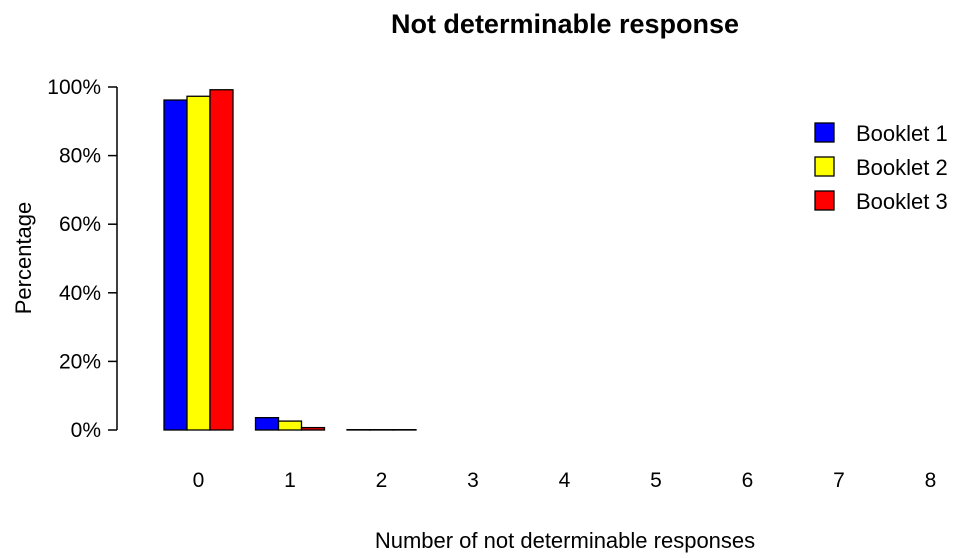 Image resolution: width=969 pixels, height=558 pixels. I want to click on y-axis: 0% 20% 40% 60% 80% 100%, so click(82, 259).